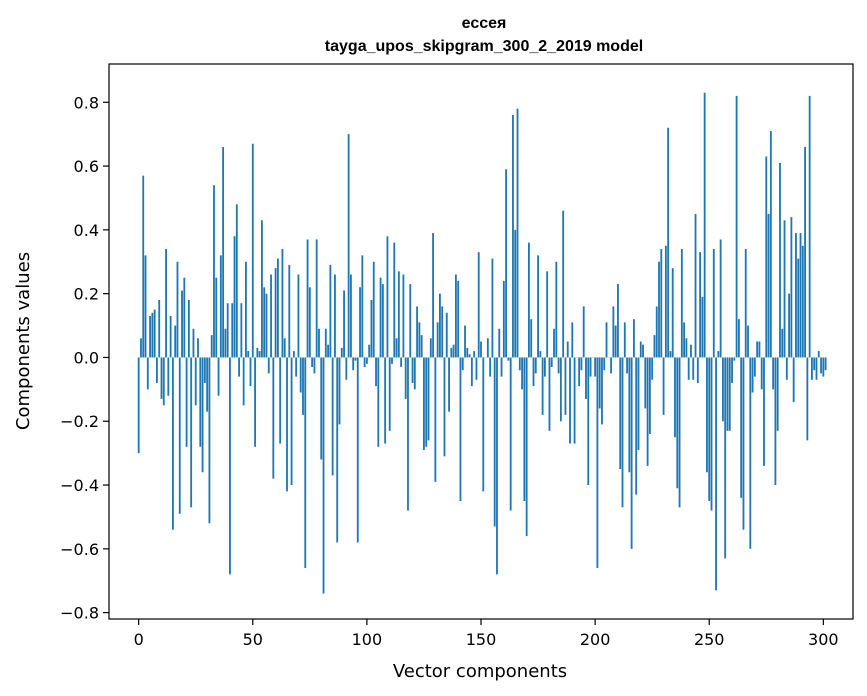 This screenshot has height=696, width=867. Describe the element at coordinates (484, 23) in the screenshot. I see `chart-title: ессея` at that location.